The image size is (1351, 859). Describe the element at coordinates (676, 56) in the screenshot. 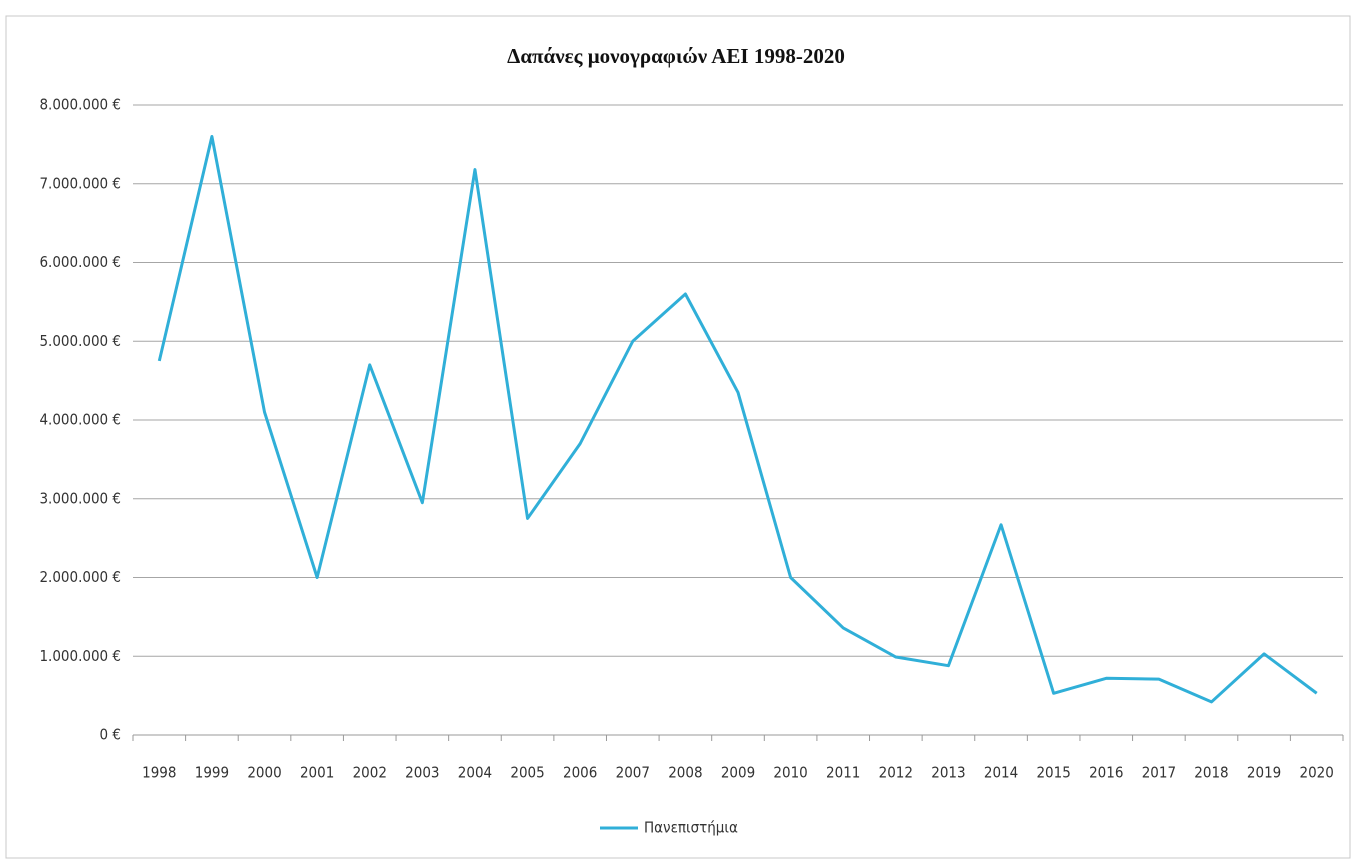

I see `chart-title: Δαπάνες μονογραφιών ΑΕΙ 1998-2020` at that location.